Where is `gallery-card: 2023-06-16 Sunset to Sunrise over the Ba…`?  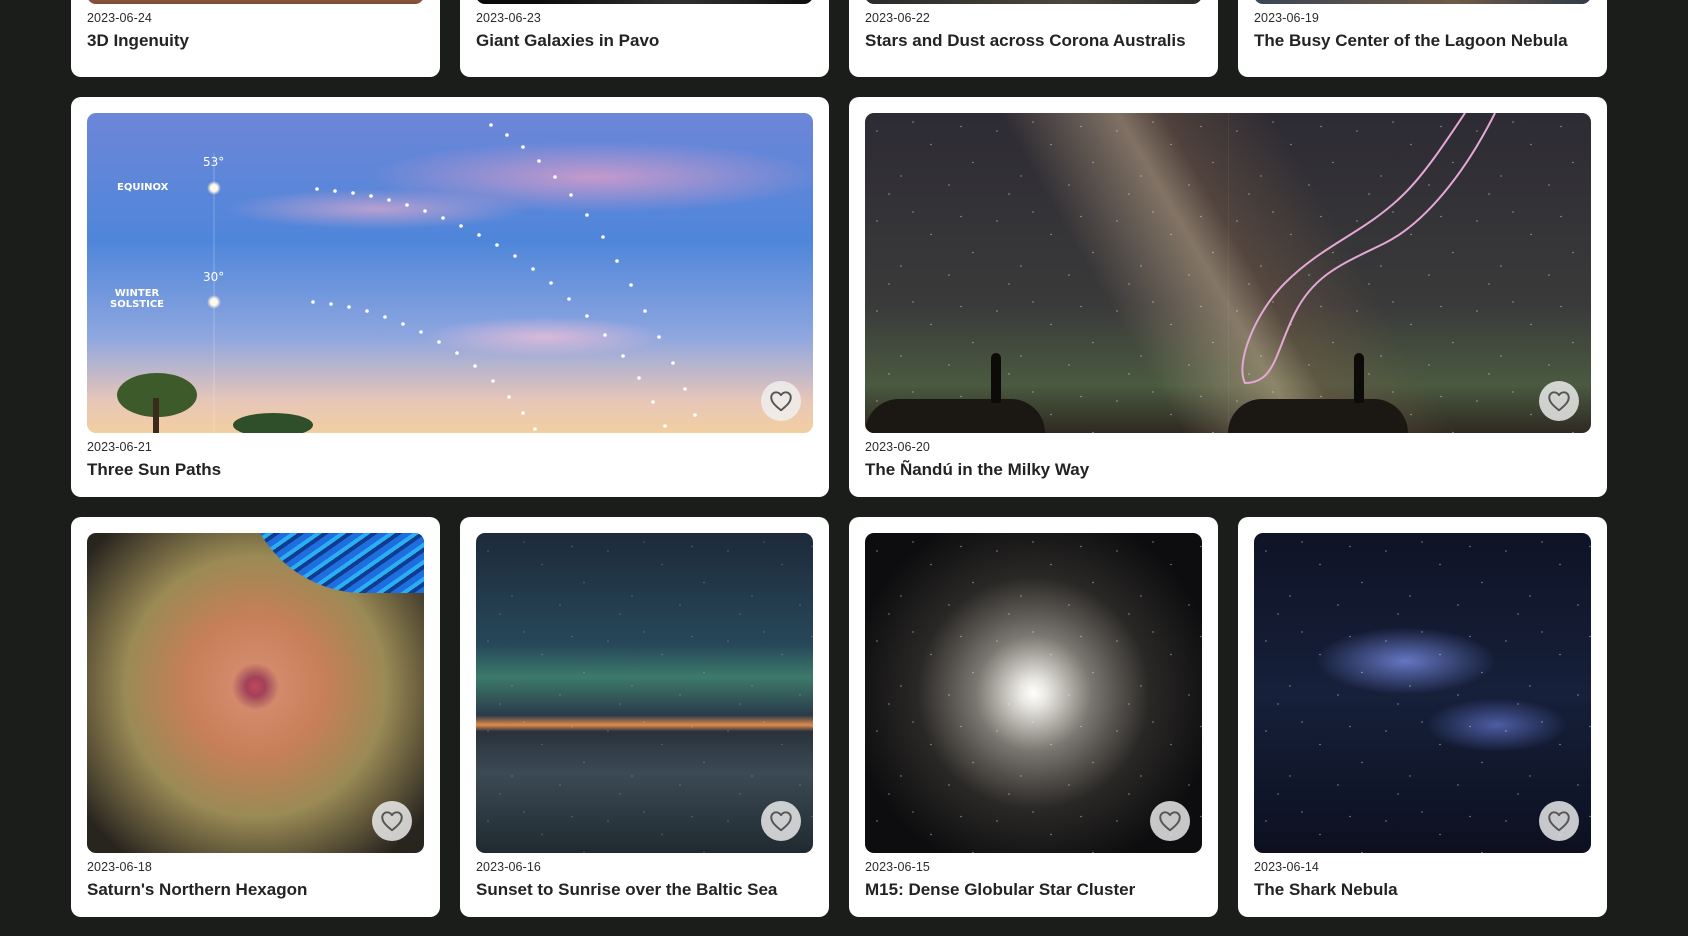
gallery-card: 2023-06-16 Sunset to Sunrise over the Ba… is located at coordinates (644, 717).